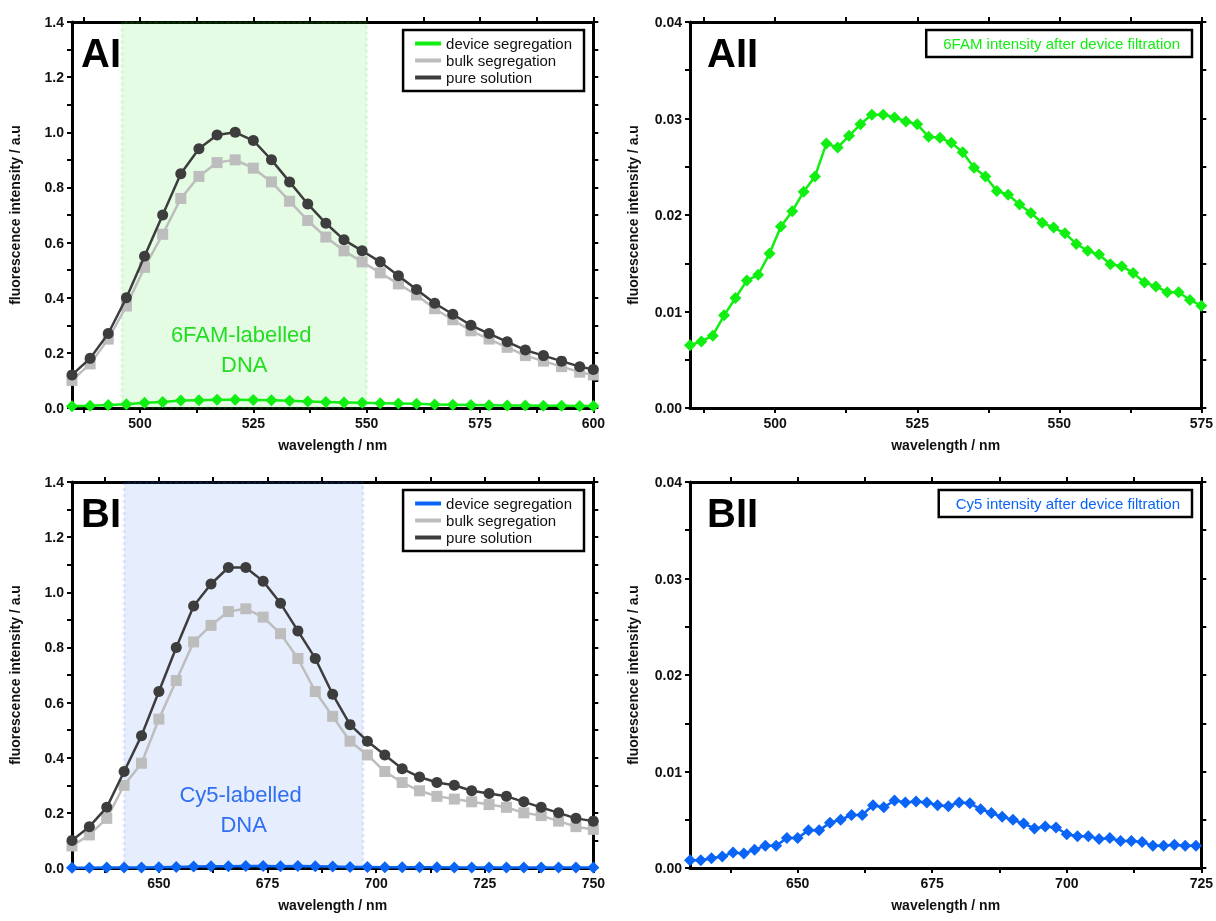 This screenshot has width=1216, height=921. Describe the element at coordinates (1059, 423) in the screenshot. I see `x-tick-label: 550` at that location.